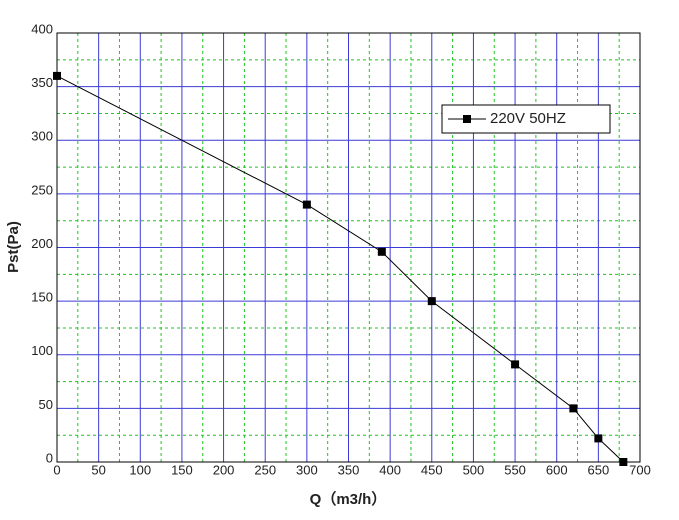 Image resolution: width=679 pixels, height=520 pixels. I want to click on x-tick-label: 200, so click(224, 469).